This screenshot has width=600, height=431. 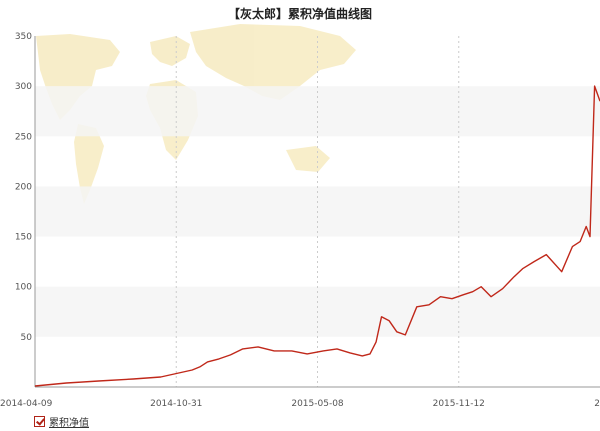 What do you see at coordinates (27, 338) in the screenshot?
I see `y-tick-label: 50` at bounding box center [27, 338].